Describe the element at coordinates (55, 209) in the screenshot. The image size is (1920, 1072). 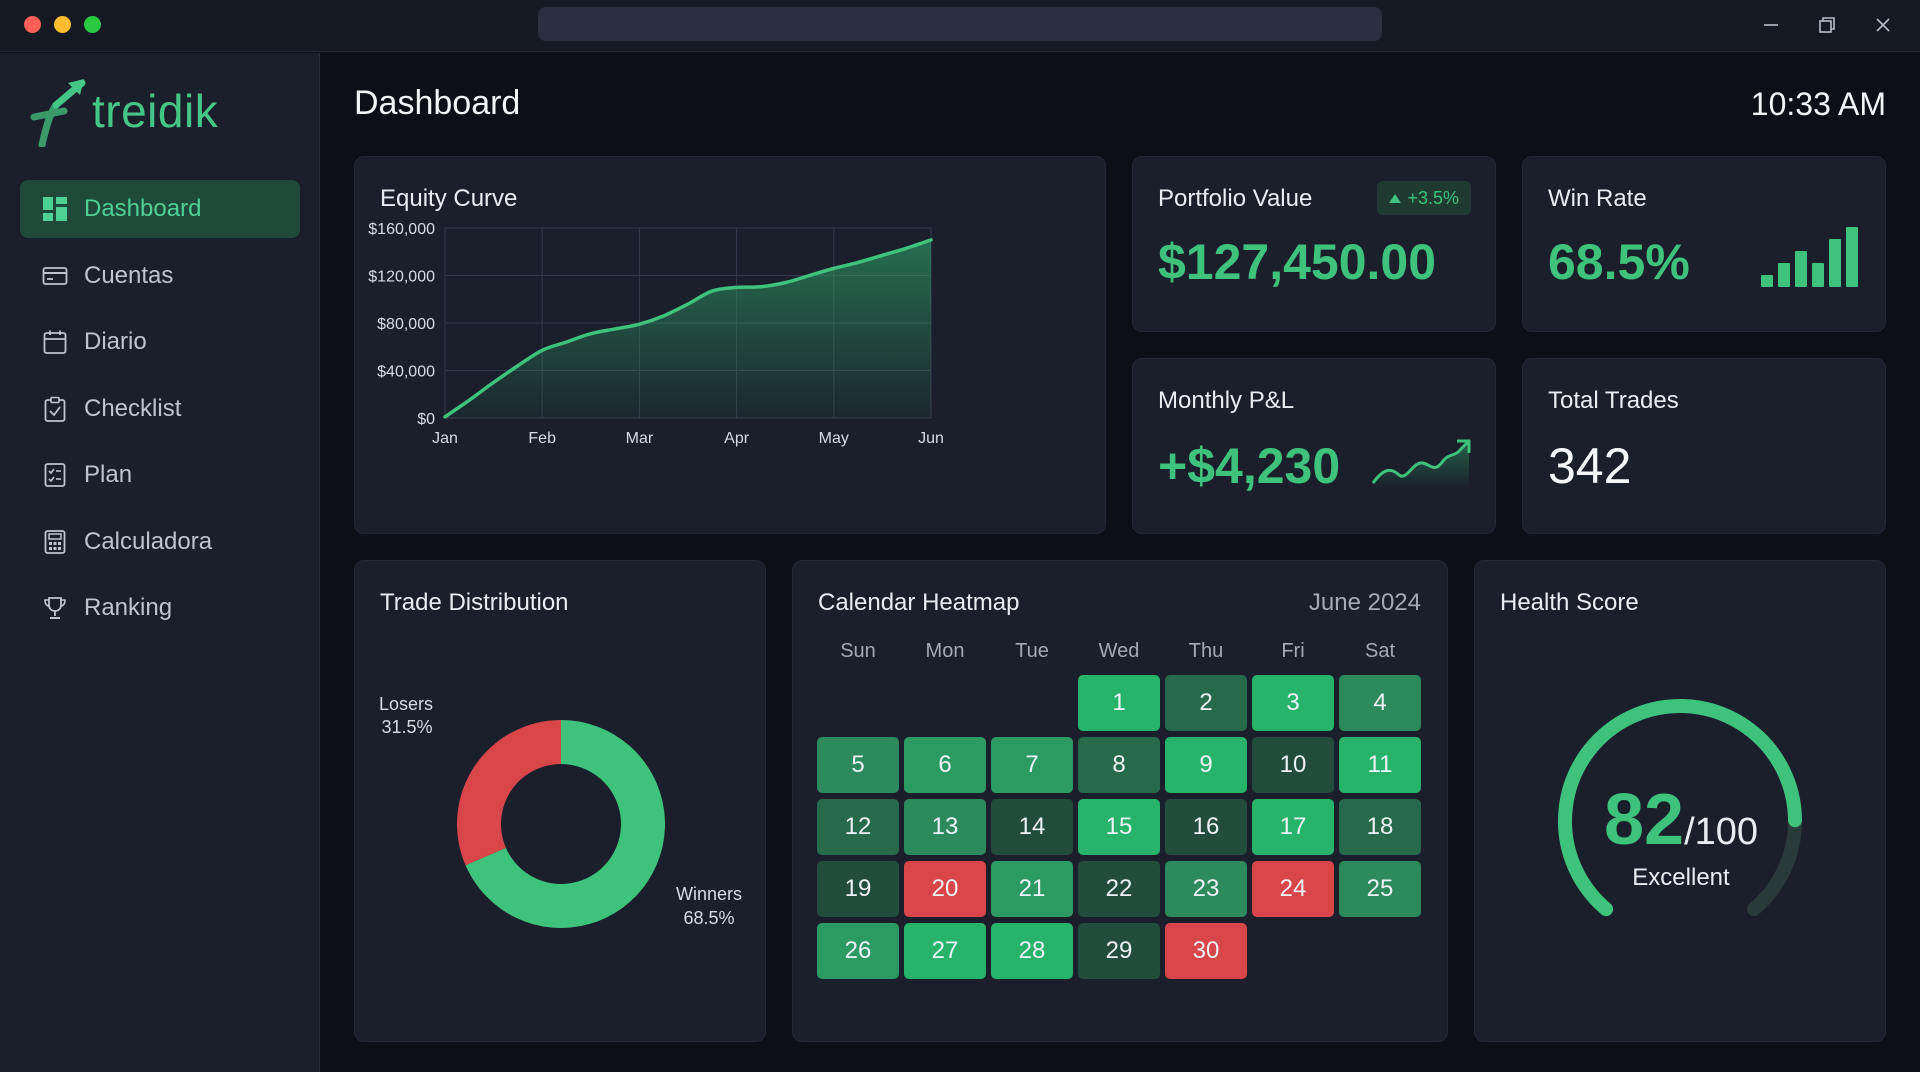
I see `dashboard-icon` at that location.